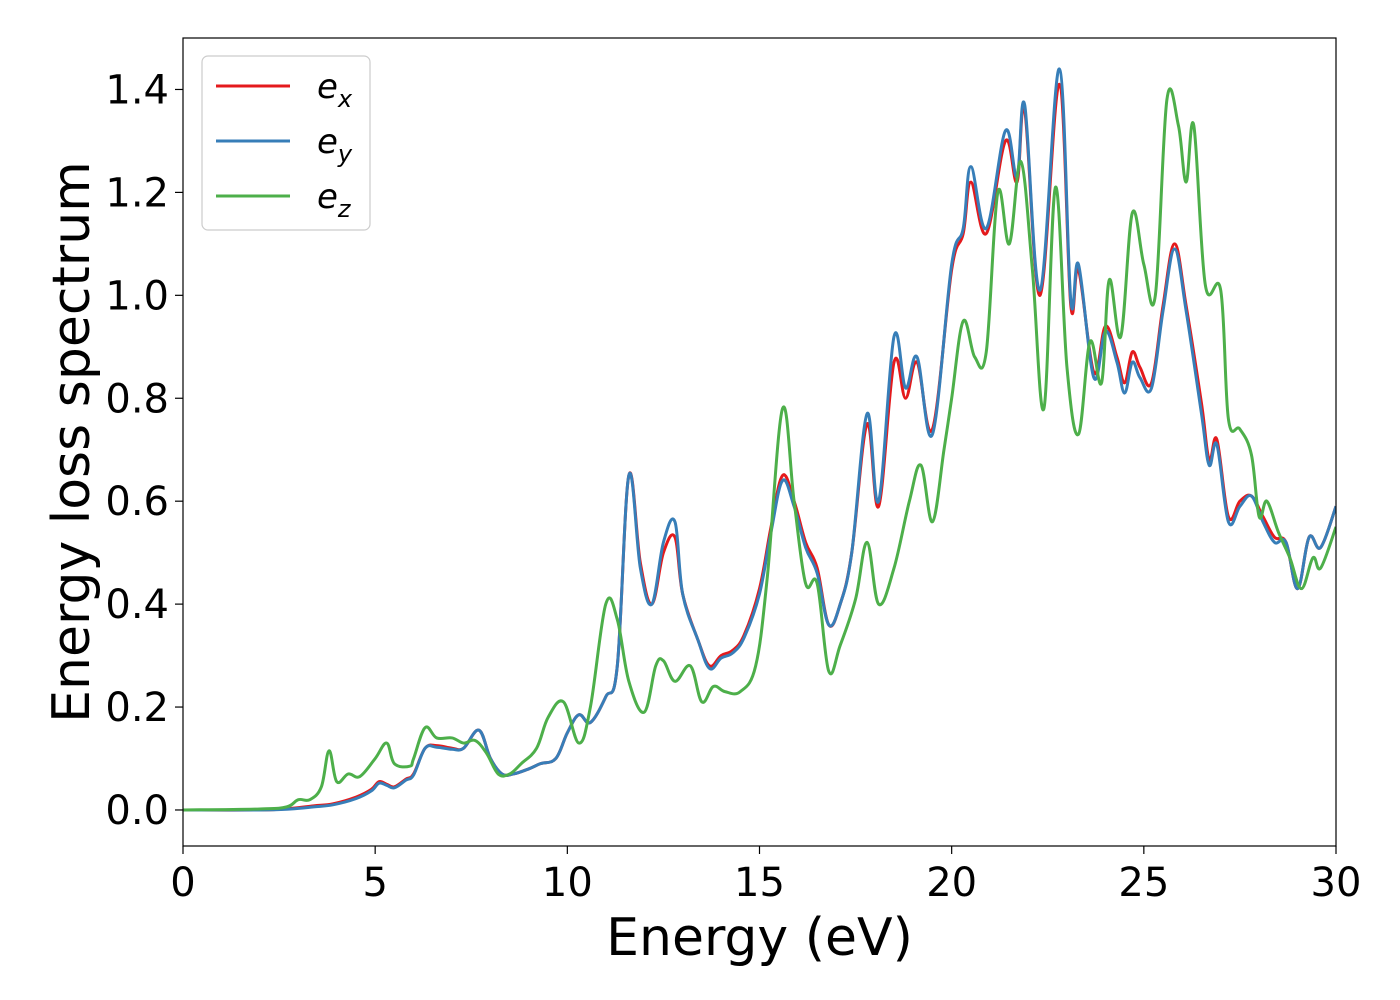 Image resolution: width=1400 pixels, height=1000 pixels. What do you see at coordinates (759, 938) in the screenshot?
I see `x-axis-label: Energy (eV)` at bounding box center [759, 938].